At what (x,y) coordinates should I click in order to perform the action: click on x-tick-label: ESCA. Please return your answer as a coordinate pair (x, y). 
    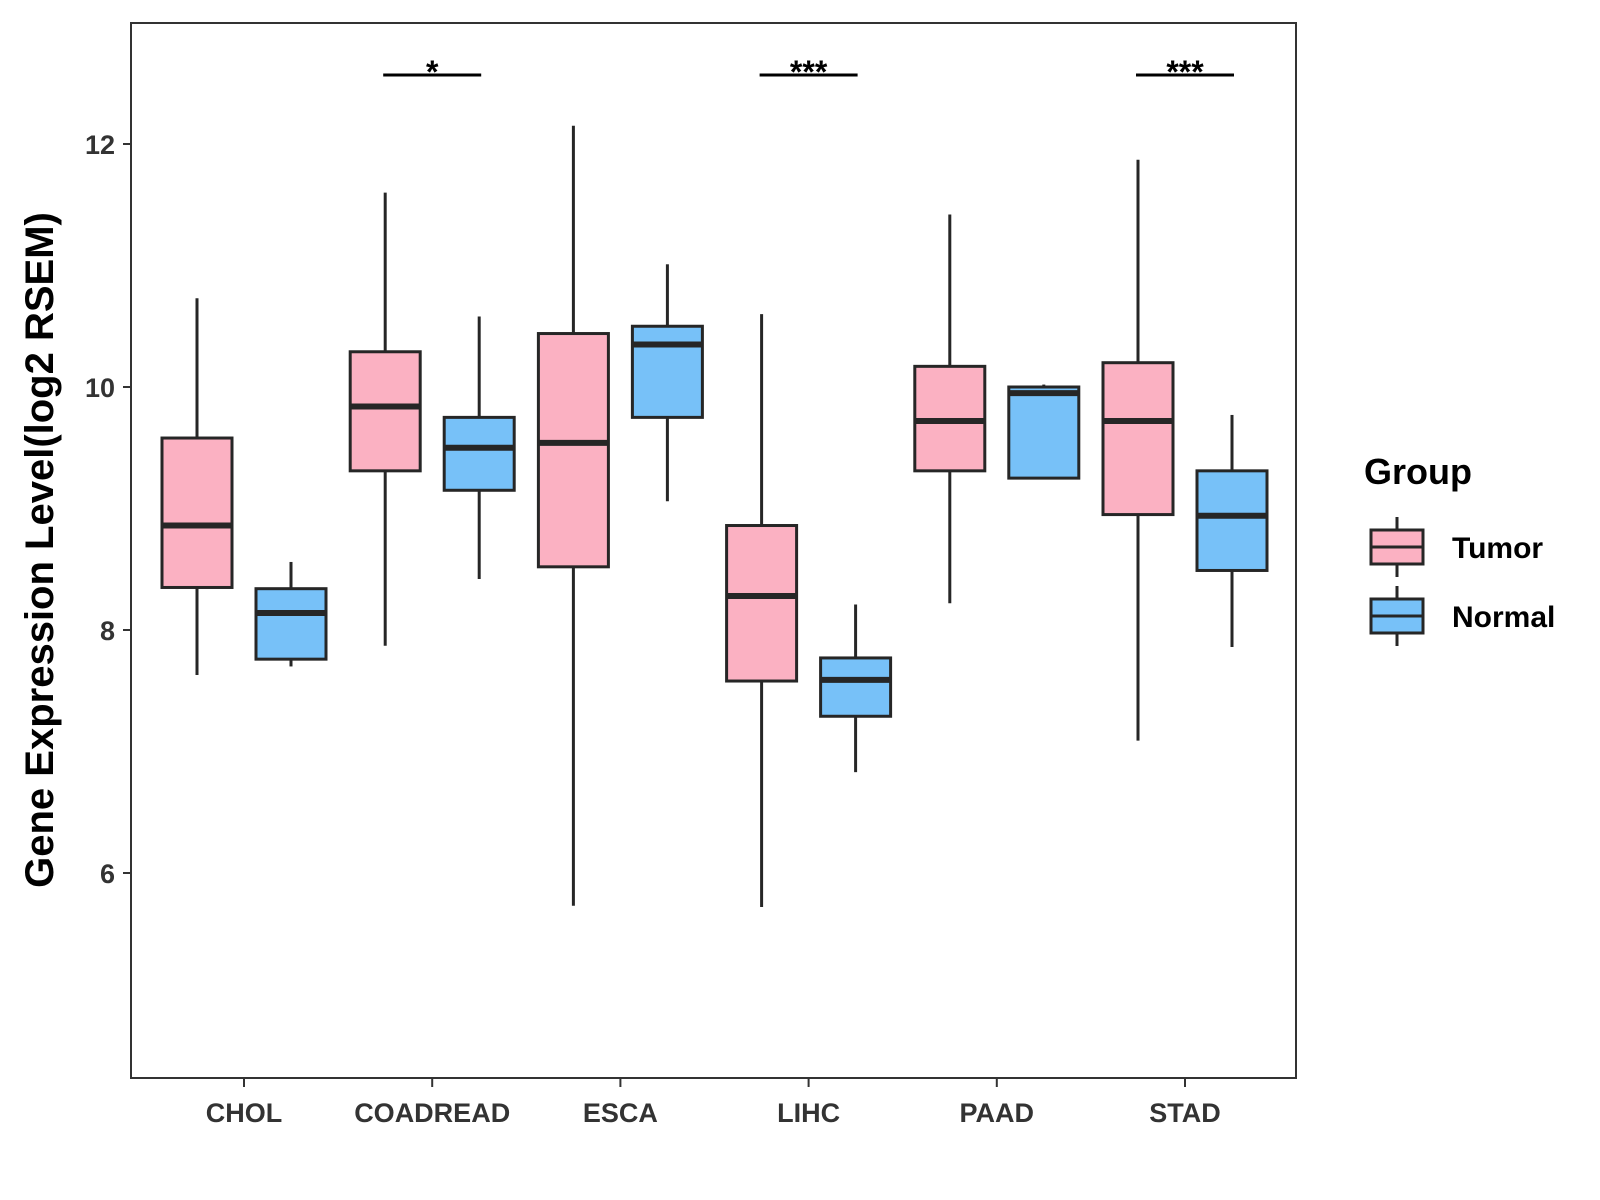
    Looking at the image, I should click on (620, 1113).